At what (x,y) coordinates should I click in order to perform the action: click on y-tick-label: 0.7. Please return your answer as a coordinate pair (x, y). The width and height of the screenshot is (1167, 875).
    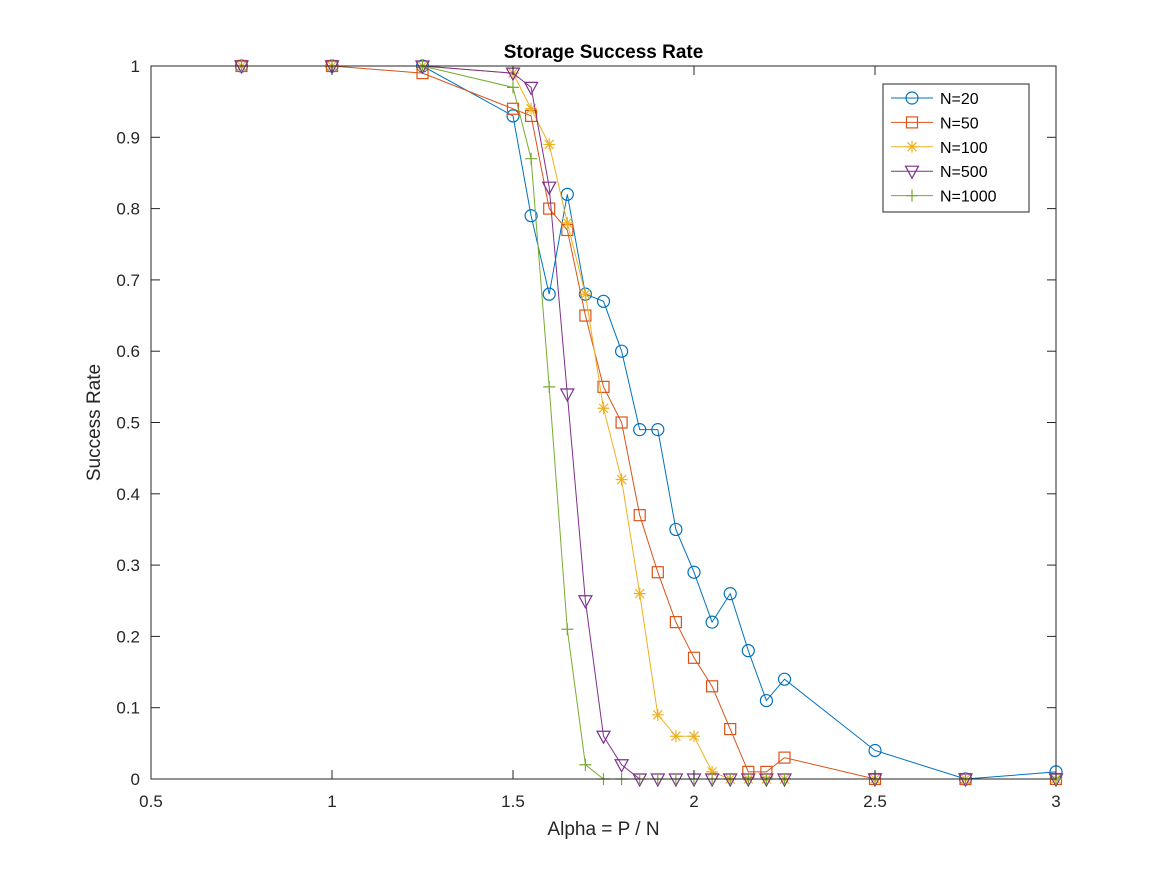
    Looking at the image, I should click on (128, 280).